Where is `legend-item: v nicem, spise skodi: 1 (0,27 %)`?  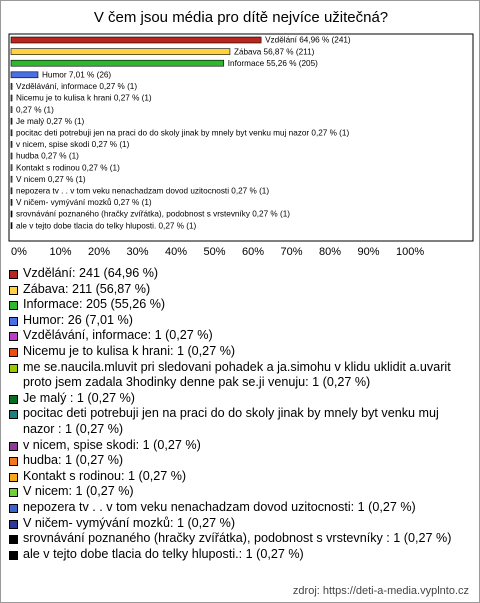
legend-item: v nicem, spise skodi: 1 (0,27 %) is located at coordinates (240, 446).